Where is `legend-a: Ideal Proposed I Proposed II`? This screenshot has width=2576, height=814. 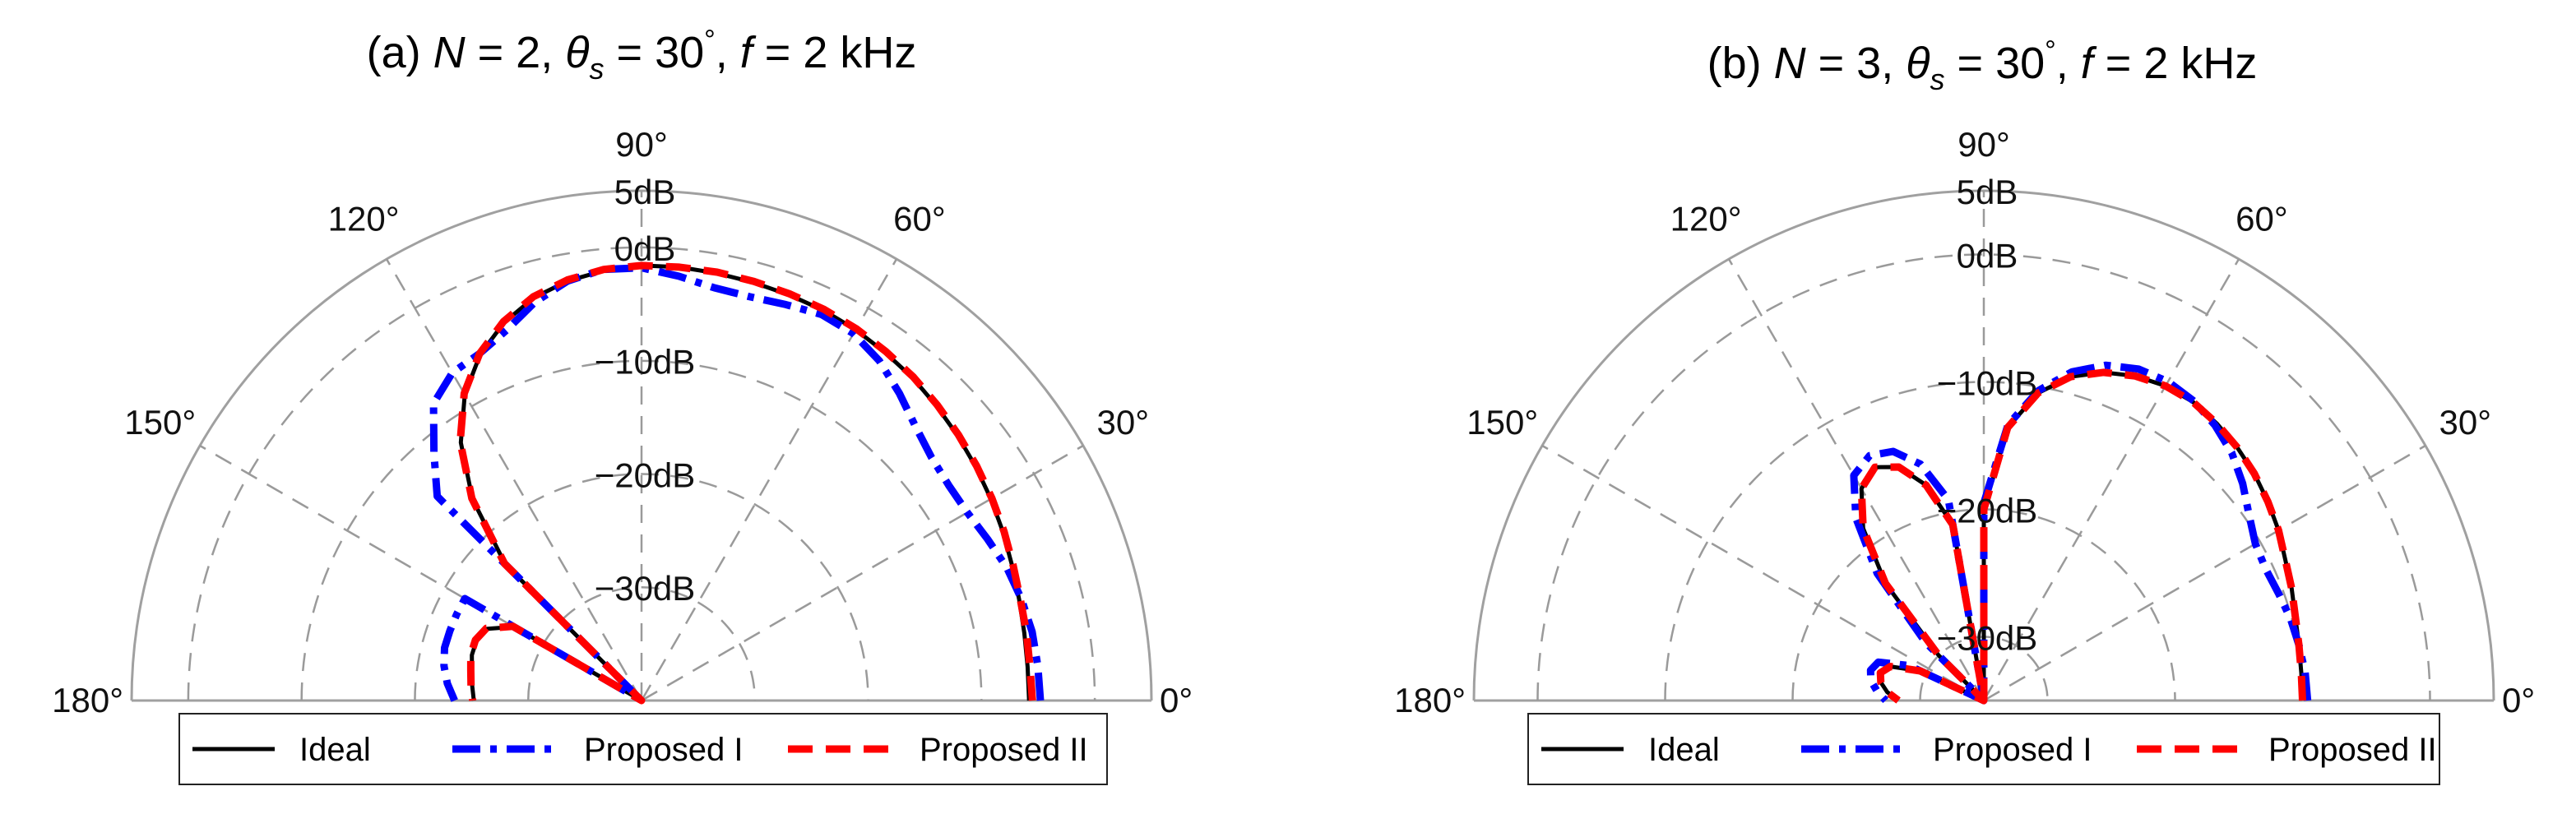 legend-a: Ideal Proposed I Proposed II is located at coordinates (643, 749).